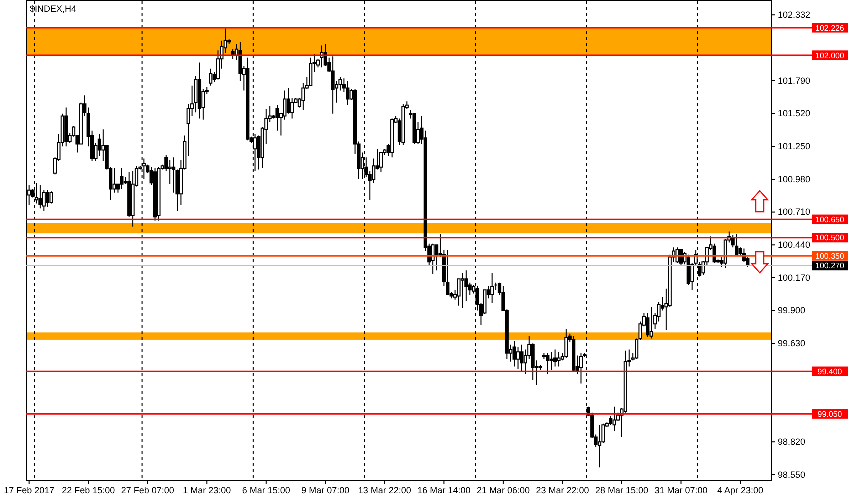 This screenshot has height=500, width=850. Describe the element at coordinates (681, 490) in the screenshot. I see `x-tick-label: 31 Mar 07:00` at that location.